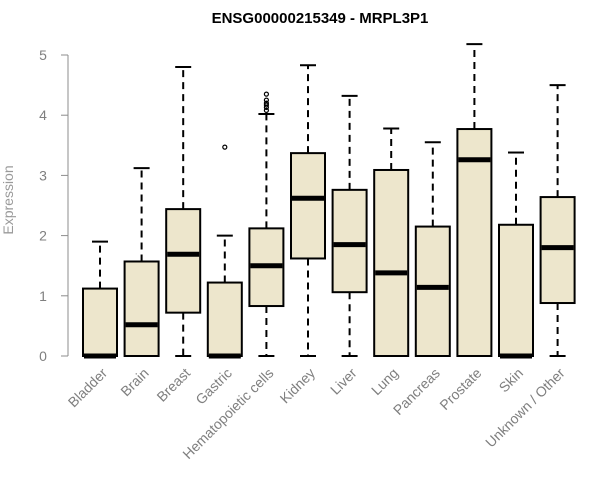  Describe the element at coordinates (54, 205) in the screenshot. I see `axes: 0 1 2 3 4 5` at that location.